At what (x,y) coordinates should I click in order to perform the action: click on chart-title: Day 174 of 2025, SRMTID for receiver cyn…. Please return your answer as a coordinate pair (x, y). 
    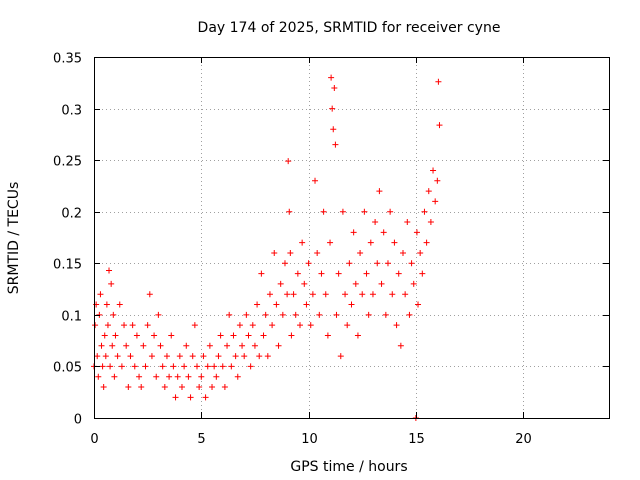
    Looking at the image, I should click on (349, 28).